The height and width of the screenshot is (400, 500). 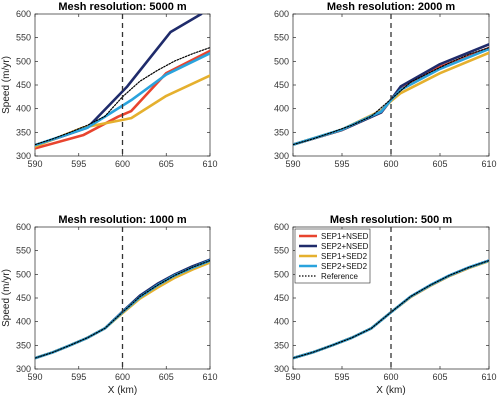 What do you see at coordinates (391, 7) in the screenshot?
I see `chart-title: Mesh resolution: 2000 m` at bounding box center [391, 7].